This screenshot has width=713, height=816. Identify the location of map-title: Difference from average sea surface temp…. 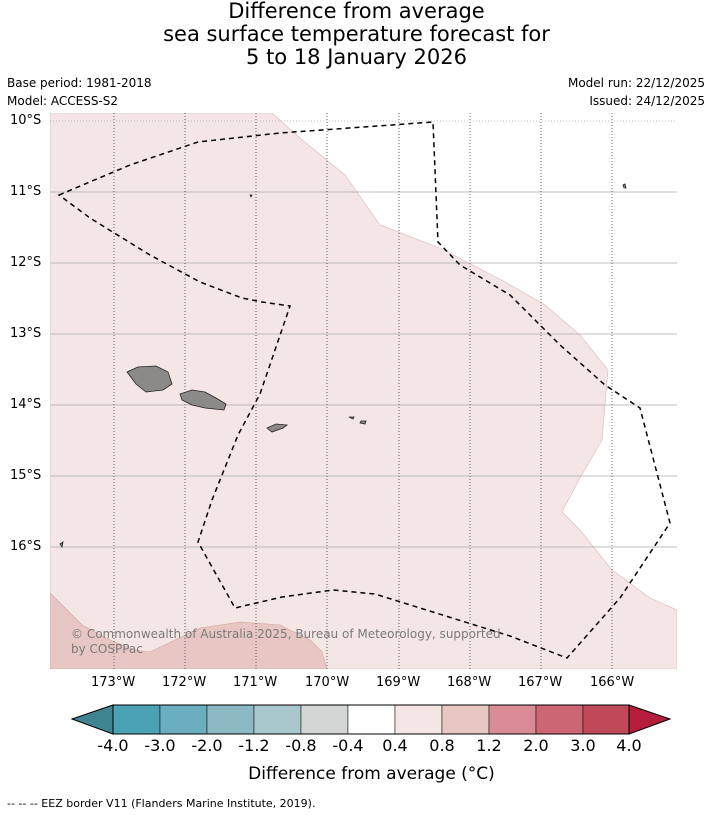
(356, 34).